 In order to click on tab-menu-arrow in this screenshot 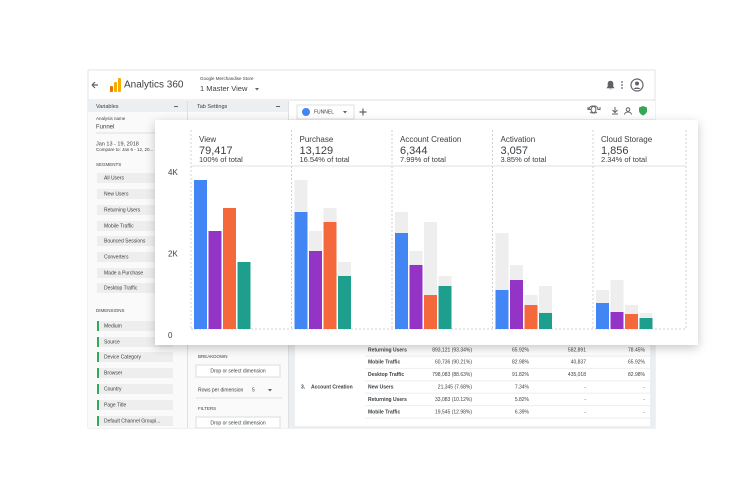, I will do `click(345, 112)`.